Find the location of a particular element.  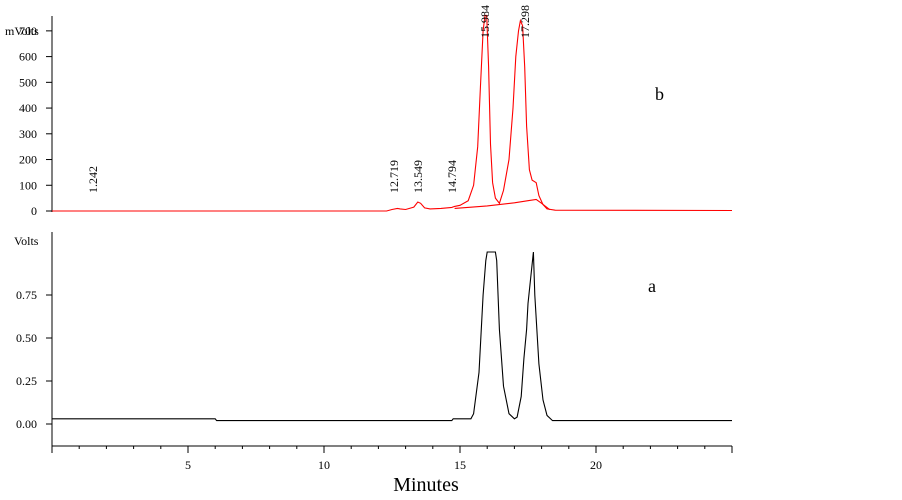

peak-label-4: 14.794 is located at coordinates (452, 176).